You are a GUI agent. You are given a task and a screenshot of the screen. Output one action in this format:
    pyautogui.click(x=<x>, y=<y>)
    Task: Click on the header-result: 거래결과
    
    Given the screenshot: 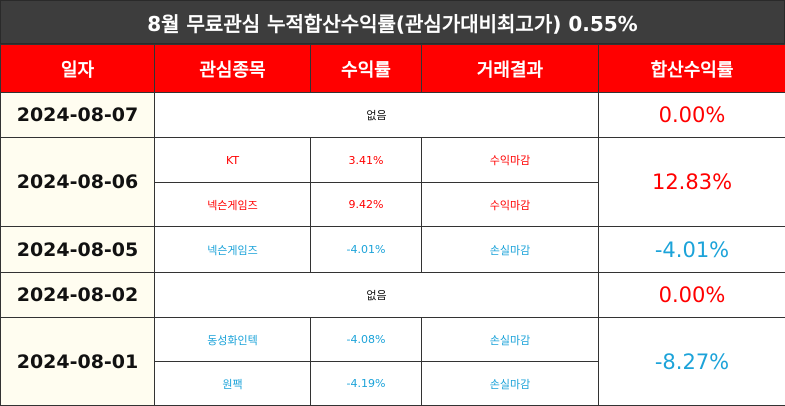 What is the action you would take?
    pyautogui.click(x=510, y=68)
    